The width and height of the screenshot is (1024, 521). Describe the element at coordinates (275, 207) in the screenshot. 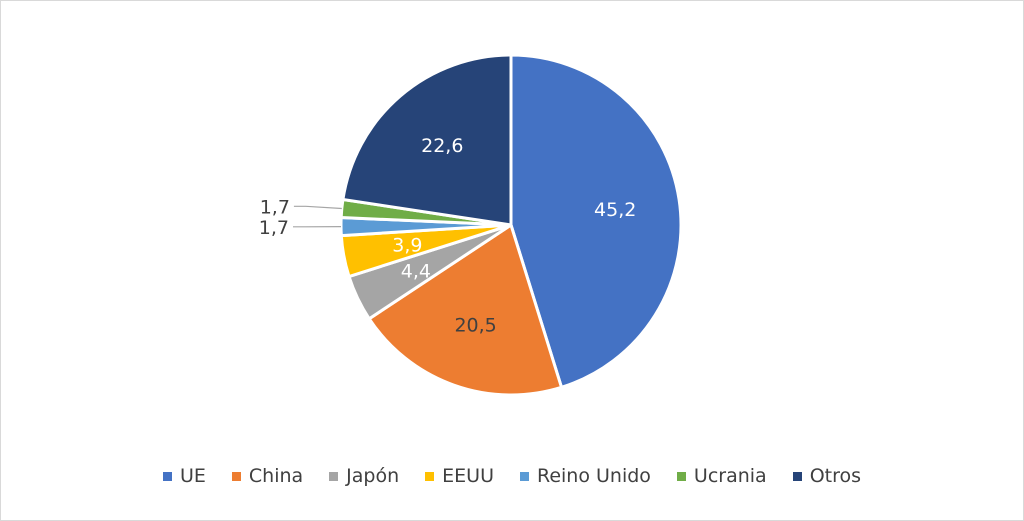

I see `data-label-ucrania: 1,7` at that location.